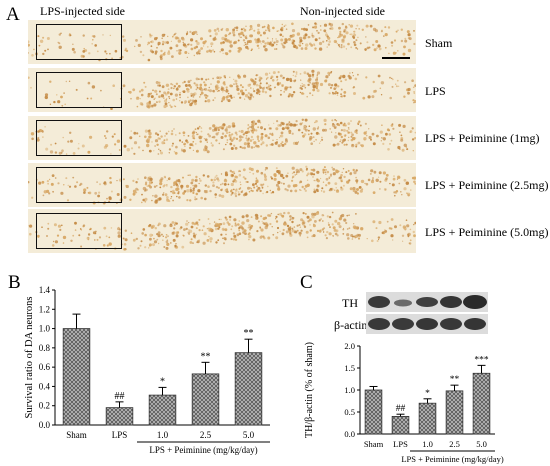 Image resolution: width=550 pixels, height=466 pixels. I want to click on y-tick-label: 0.5, so click(349, 412).